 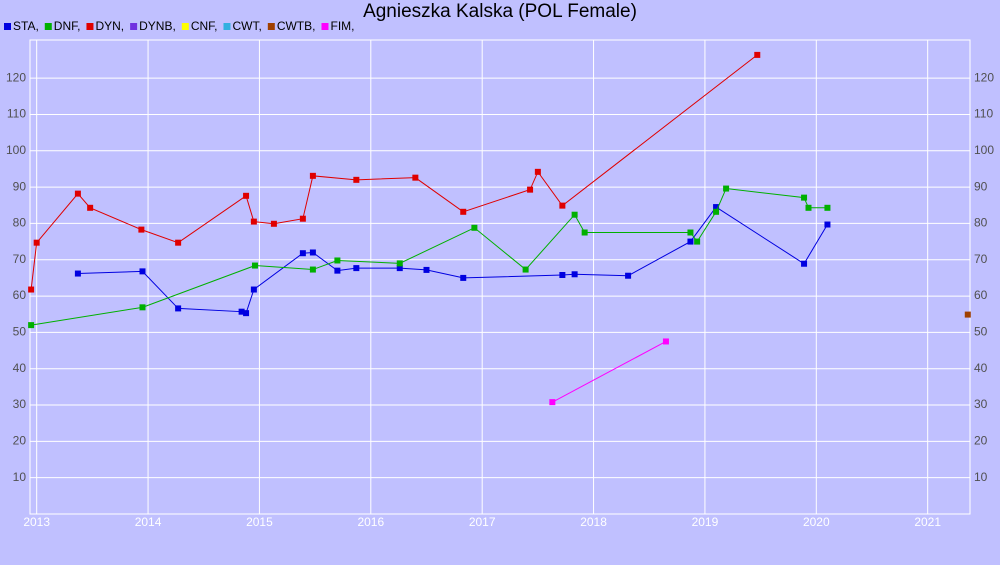 What do you see at coordinates (981, 295) in the screenshot?
I see `y-tick-label-right: 60` at bounding box center [981, 295].